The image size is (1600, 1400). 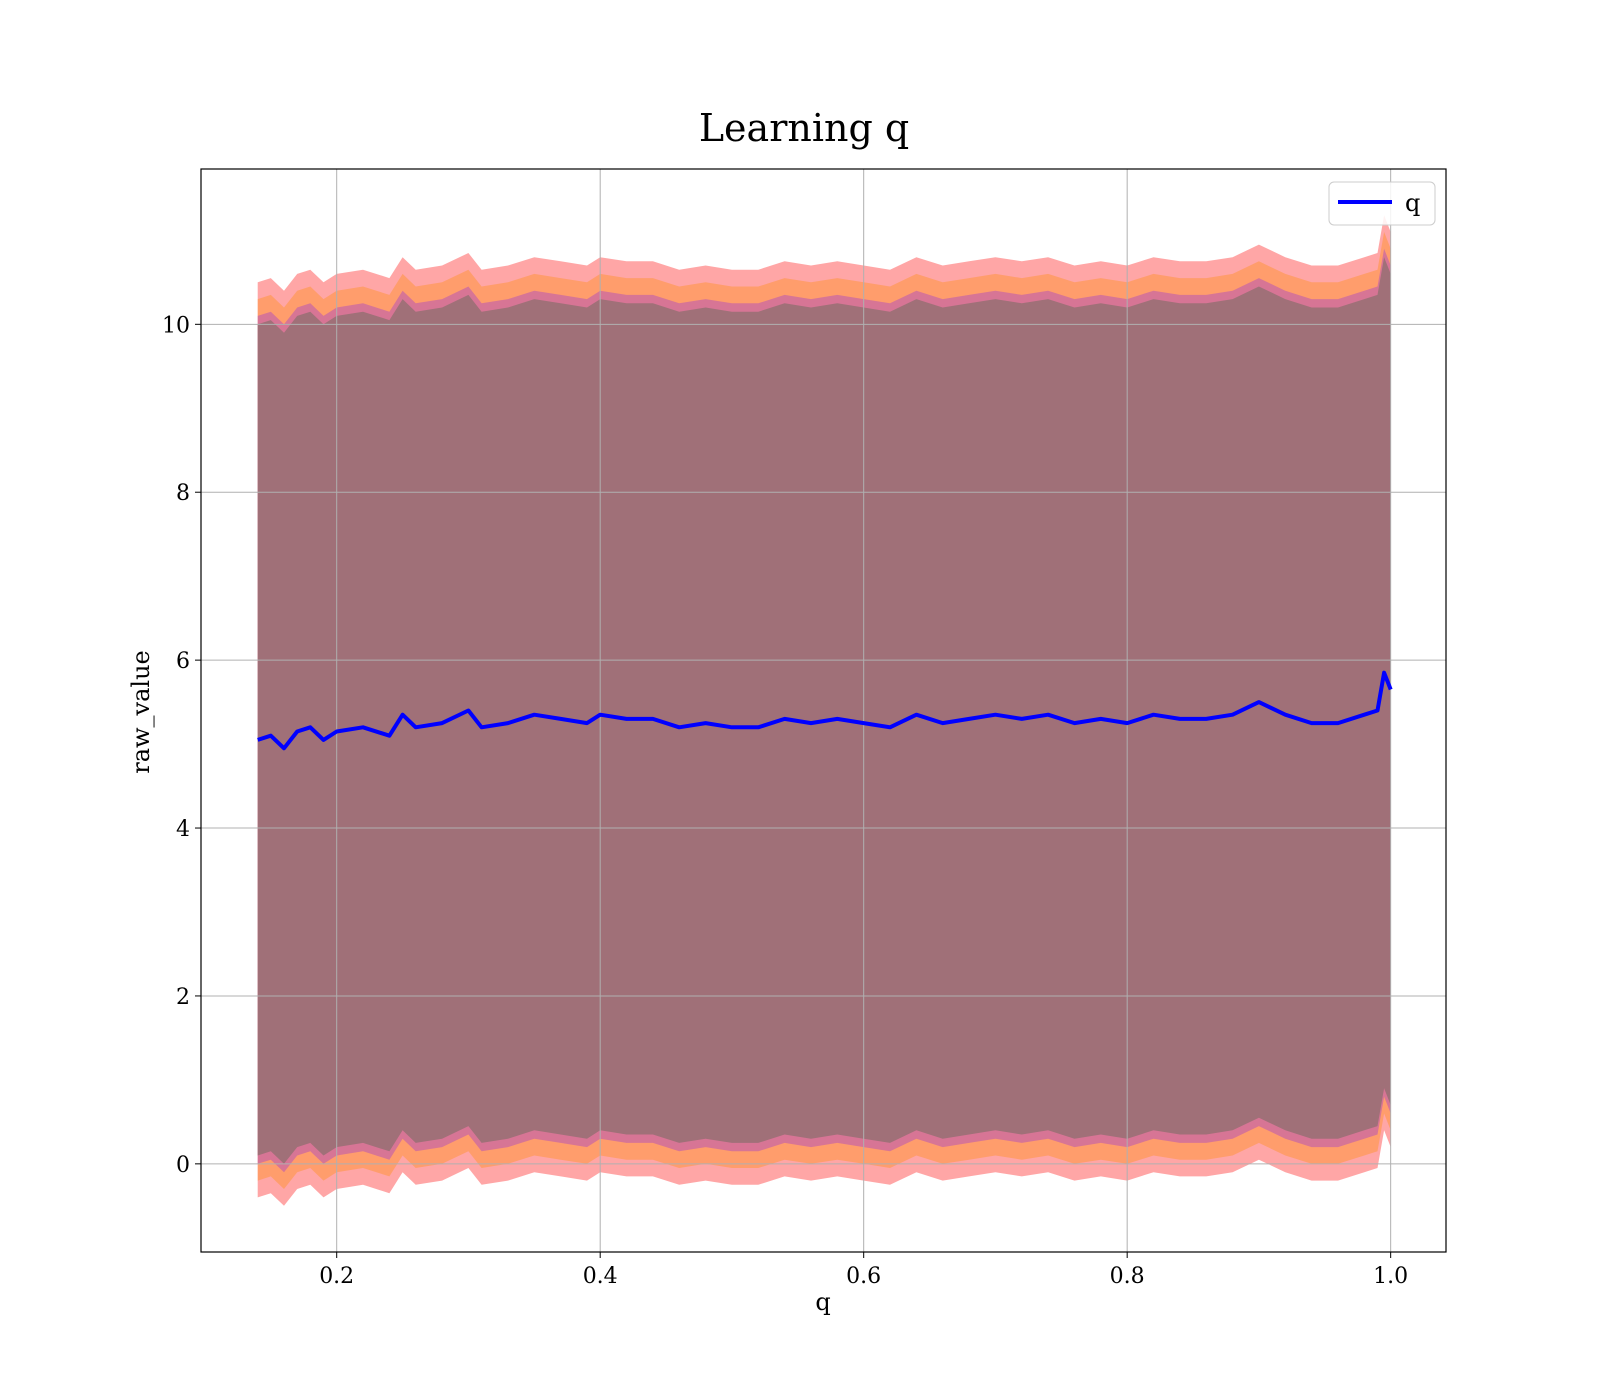 I want to click on x-tick-label: 1.0, so click(x=1390, y=1276).